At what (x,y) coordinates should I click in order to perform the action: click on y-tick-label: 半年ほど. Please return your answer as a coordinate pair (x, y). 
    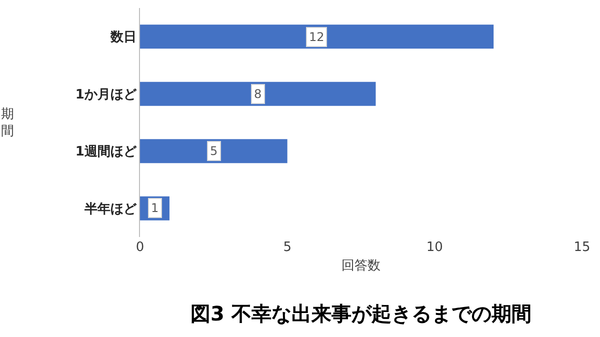
    Looking at the image, I should click on (110, 209).